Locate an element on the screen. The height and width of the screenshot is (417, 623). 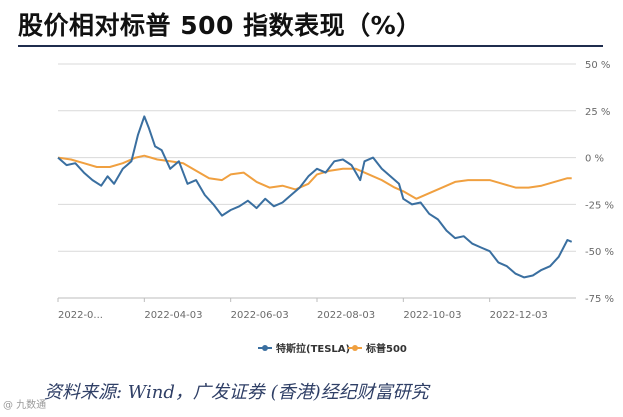
x-tick-label: 2022-08-03 is located at coordinates (346, 315).